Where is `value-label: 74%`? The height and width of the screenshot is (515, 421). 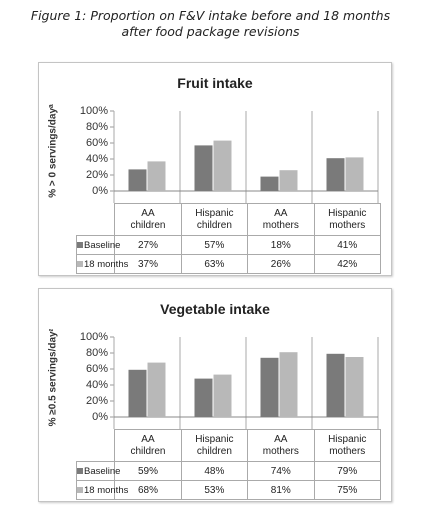 value-label: 74% is located at coordinates (281, 471).